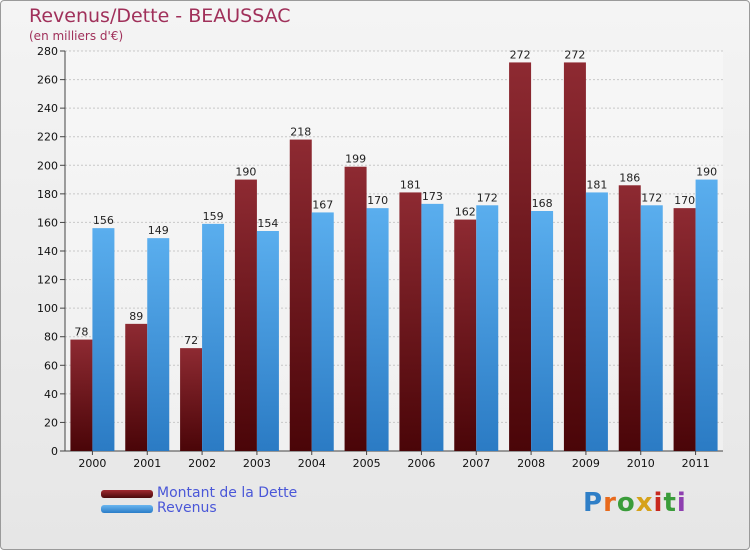 Image resolution: width=750 pixels, height=550 pixels. What do you see at coordinates (47, 51) in the screenshot?
I see `y-tick-label: 280` at bounding box center [47, 51].